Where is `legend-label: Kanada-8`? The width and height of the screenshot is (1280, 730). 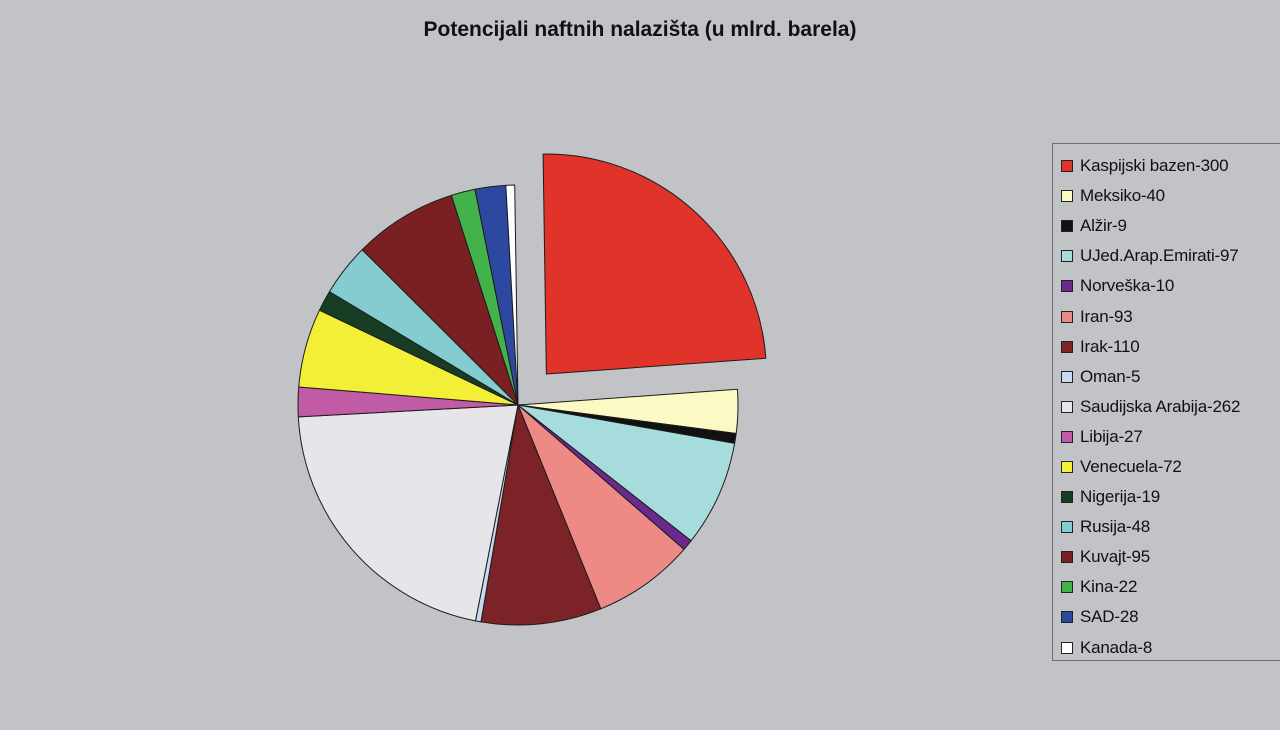
legend-label: Kanada-8 is located at coordinates (1116, 647).